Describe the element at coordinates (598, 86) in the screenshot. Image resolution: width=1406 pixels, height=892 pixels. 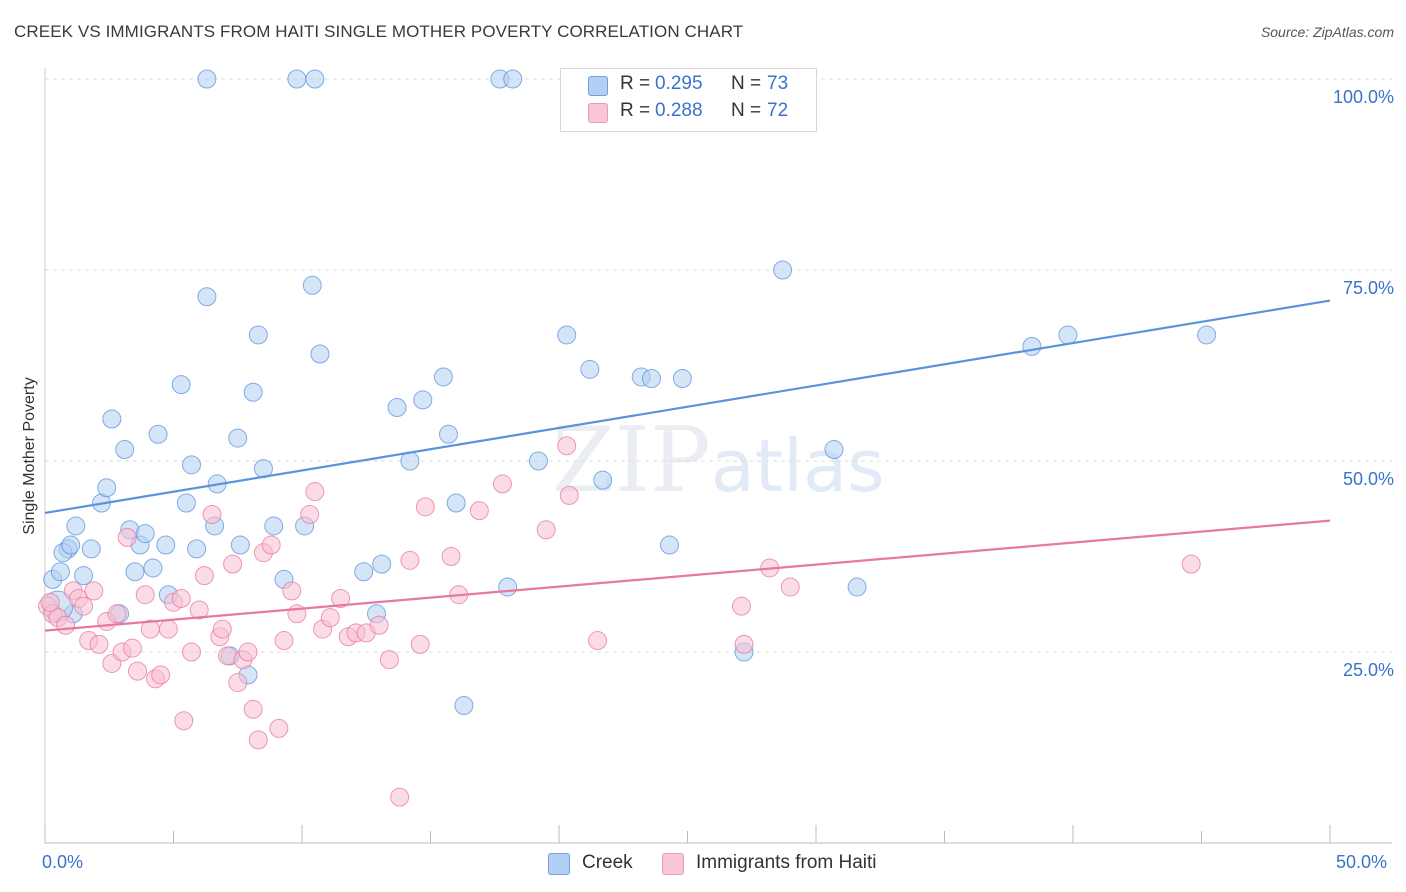
I see `creek-swatch` at that location.